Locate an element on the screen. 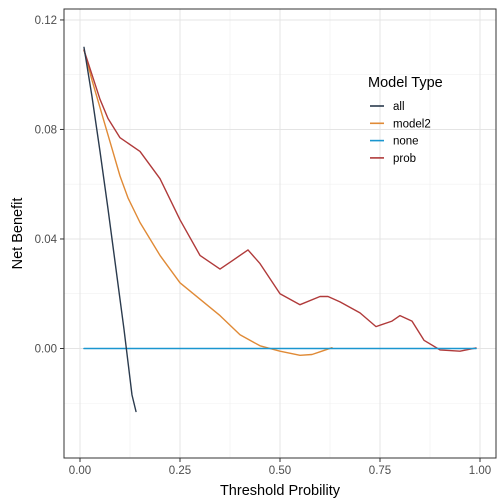 Image resolution: width=504 pixels, height=504 pixels. x-tick-label: 0.25 is located at coordinates (180, 471).